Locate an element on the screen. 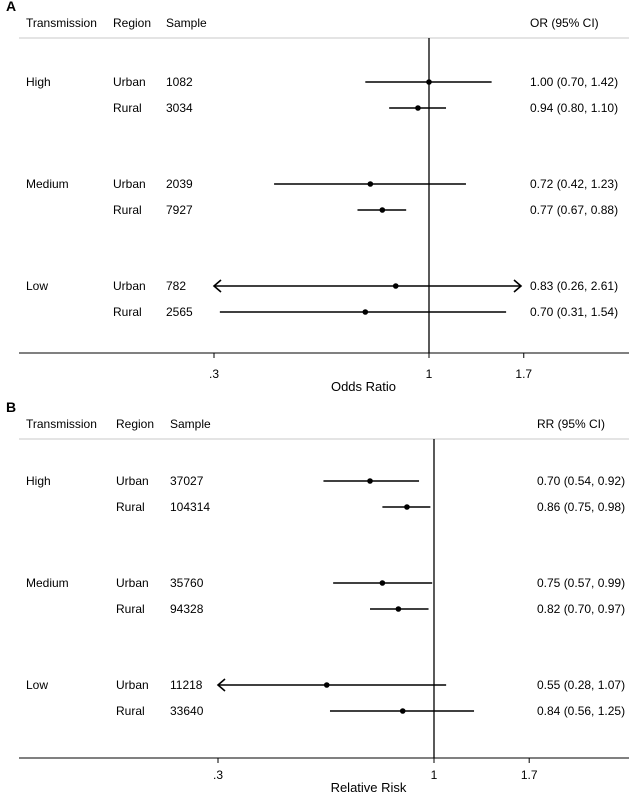 This screenshot has width=637, height=800. sample-size: 35760 is located at coordinates (187, 583).